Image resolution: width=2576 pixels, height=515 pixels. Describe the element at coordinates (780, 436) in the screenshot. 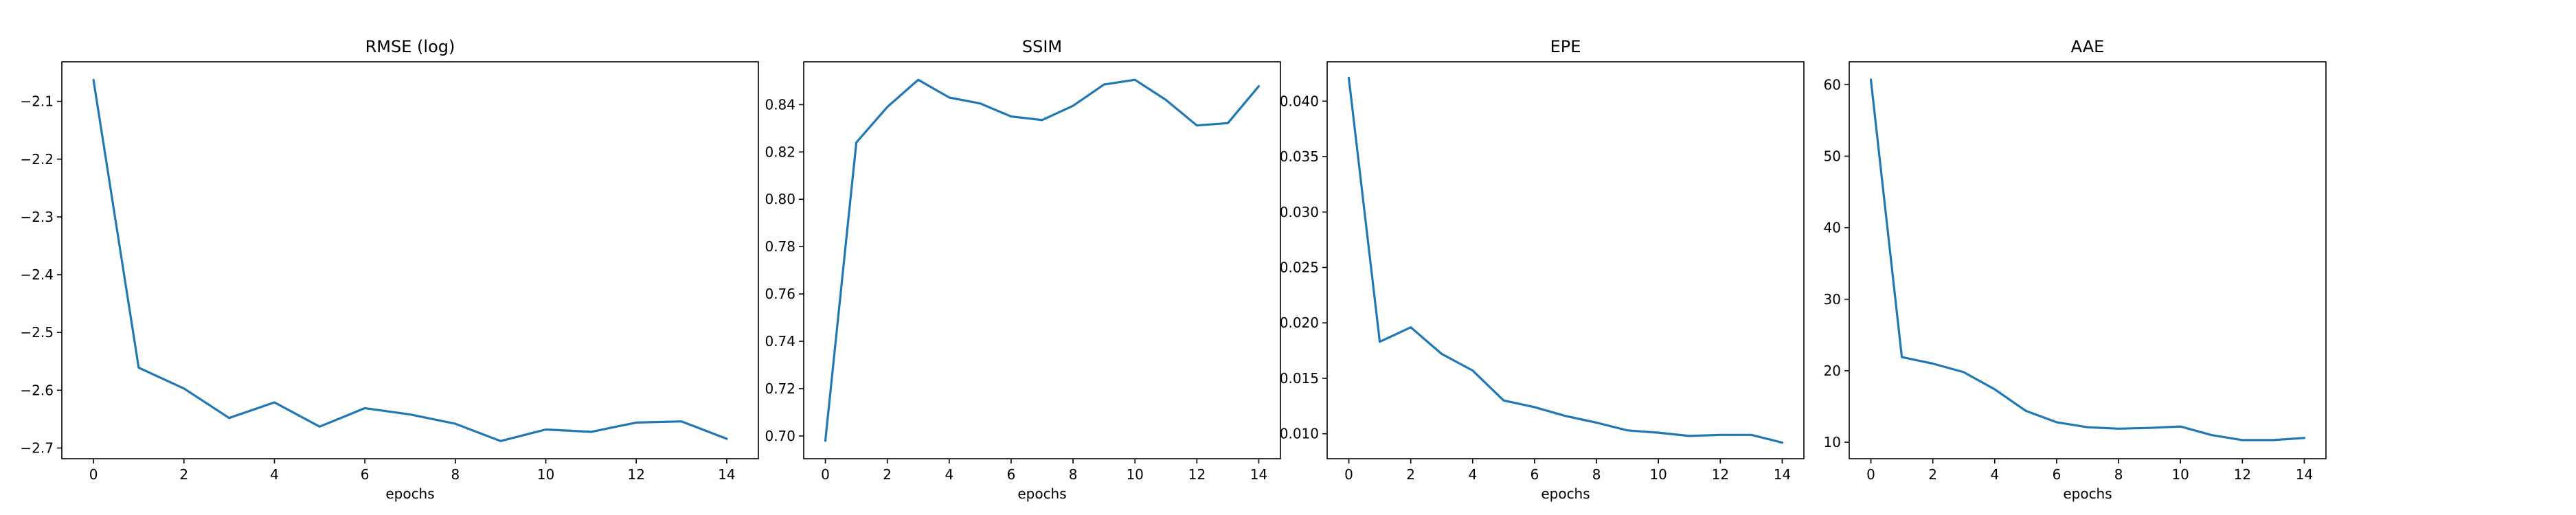

I see `y-tick-label: 0.70` at that location.